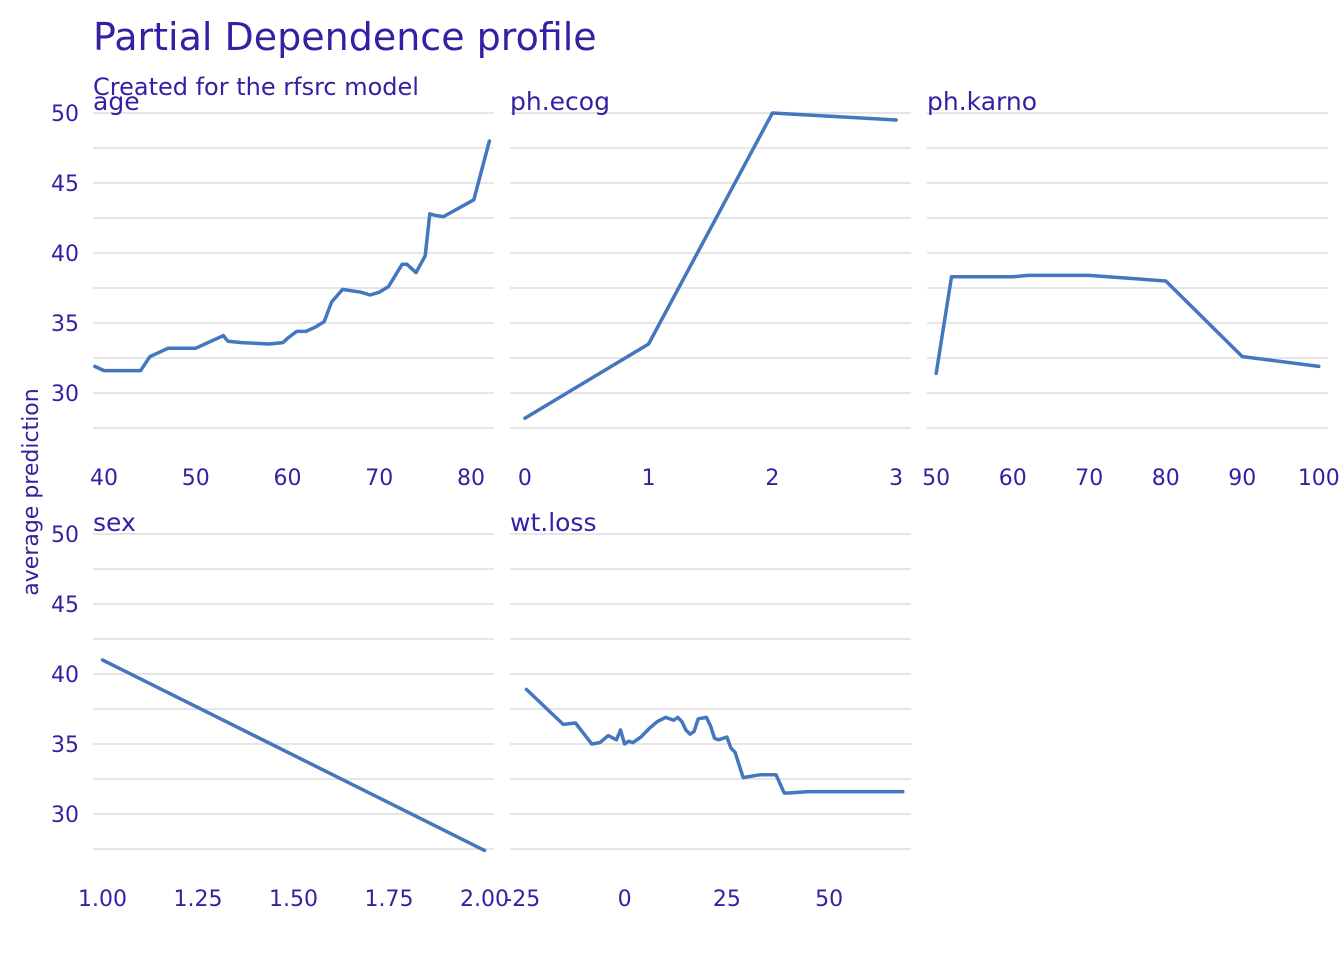 The width and height of the screenshot is (1344, 960). I want to click on x-tick-label: 2, so click(772, 478).